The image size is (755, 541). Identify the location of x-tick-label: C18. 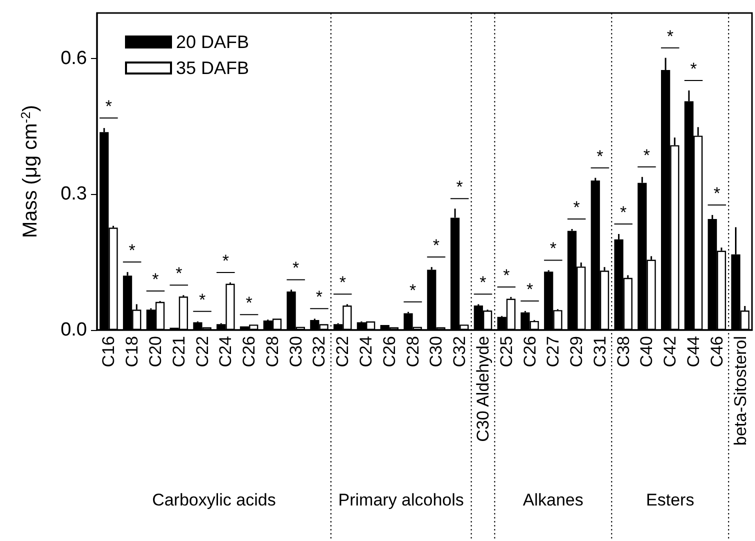
(132, 352).